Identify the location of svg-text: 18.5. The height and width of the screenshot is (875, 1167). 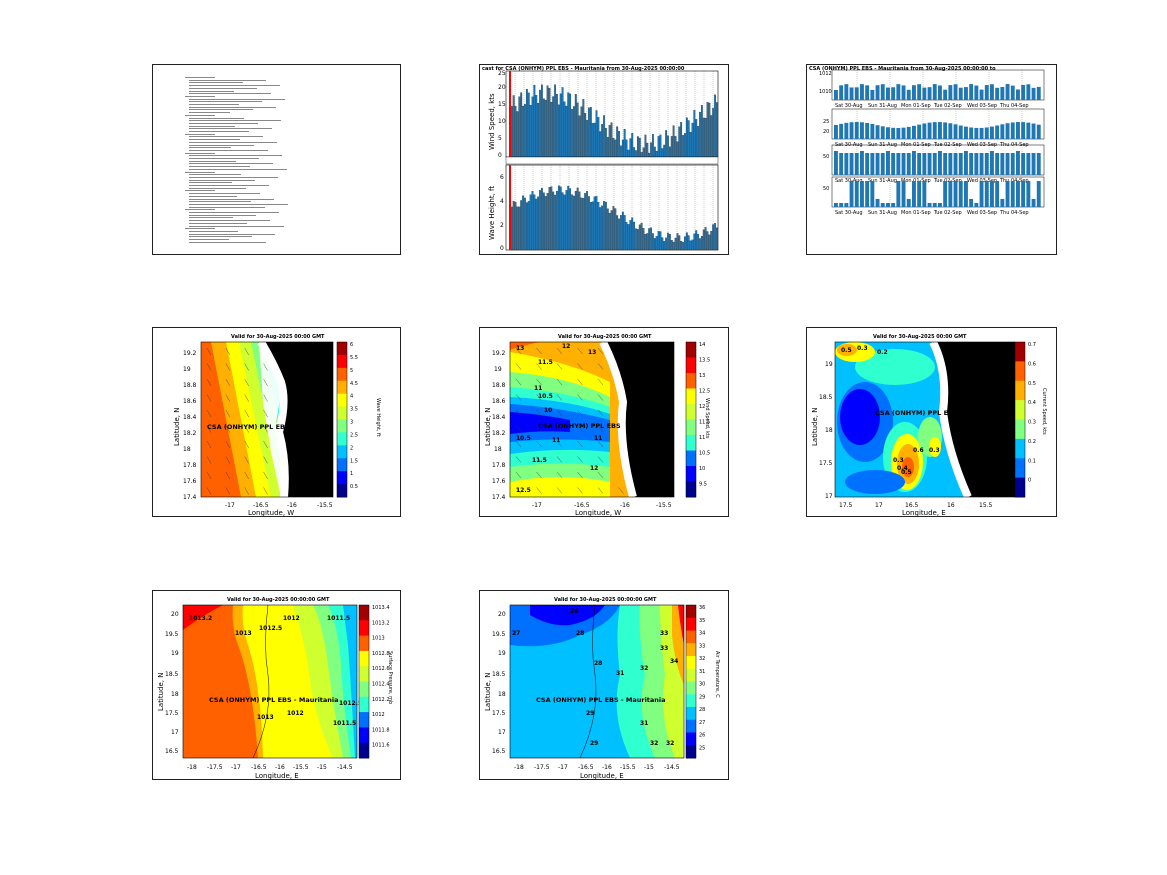
(499, 674).